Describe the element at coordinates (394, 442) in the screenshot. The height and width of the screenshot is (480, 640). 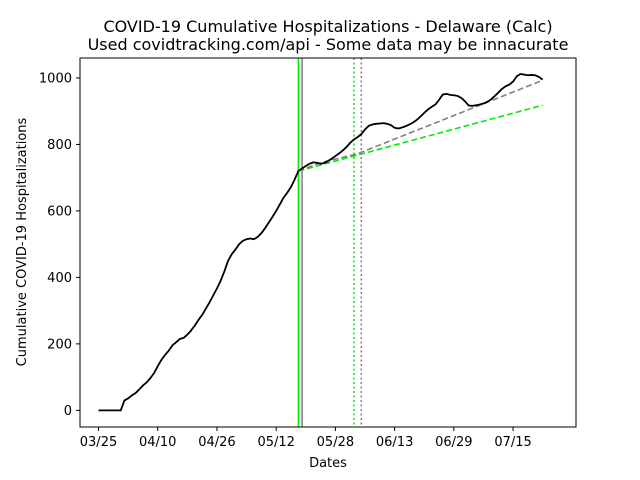
I see `x-tick-label: 06/13` at that location.